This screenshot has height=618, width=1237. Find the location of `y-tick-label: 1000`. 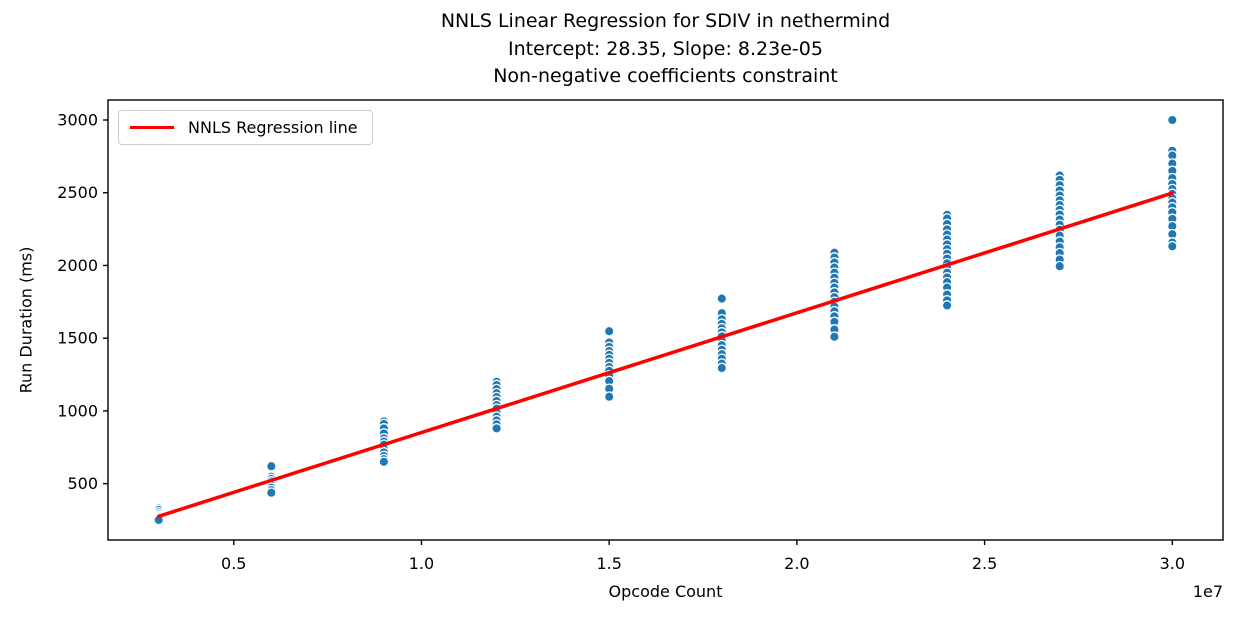

y-tick-label: 1000 is located at coordinates (77, 410).